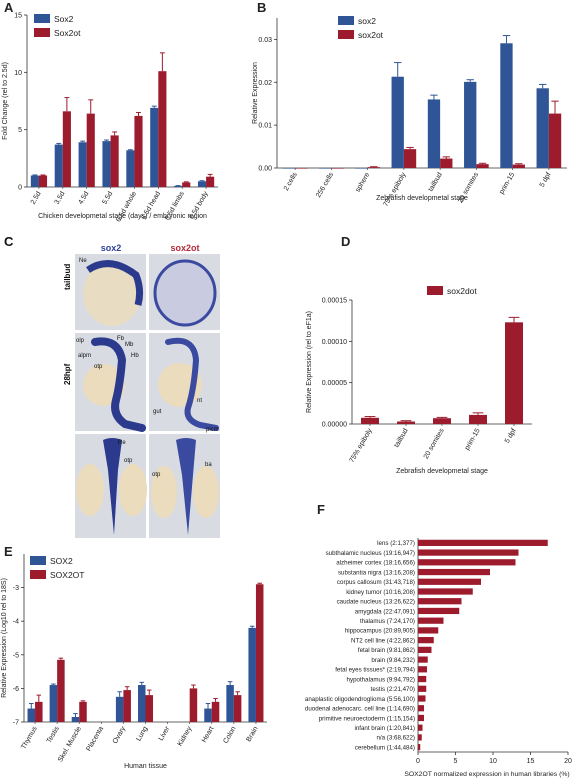 Image resolution: width=574 pixels, height=783 pixels. I want to click on y-tick-label: 0, so click(20, 188).